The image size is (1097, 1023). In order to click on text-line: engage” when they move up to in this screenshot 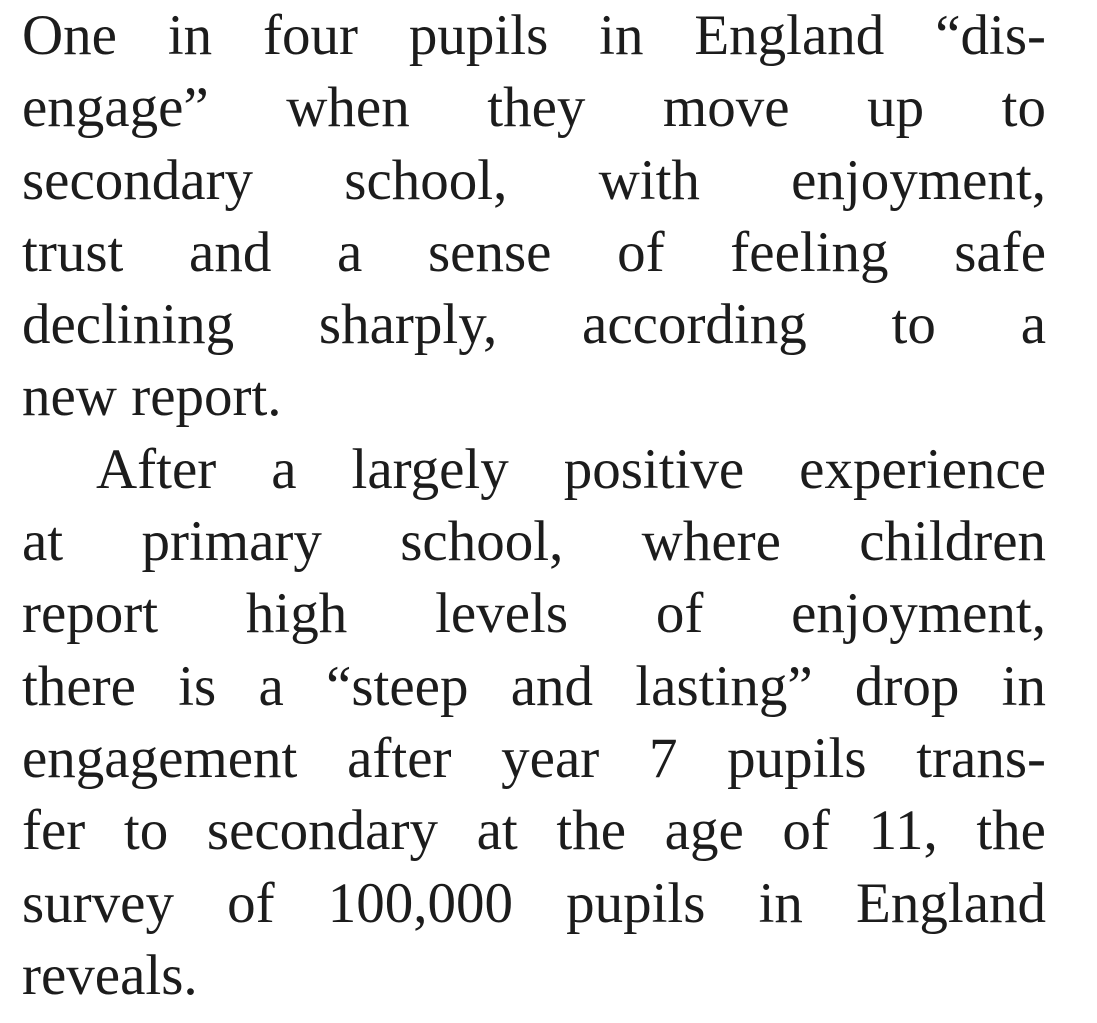, I will do `click(534, 108)`.